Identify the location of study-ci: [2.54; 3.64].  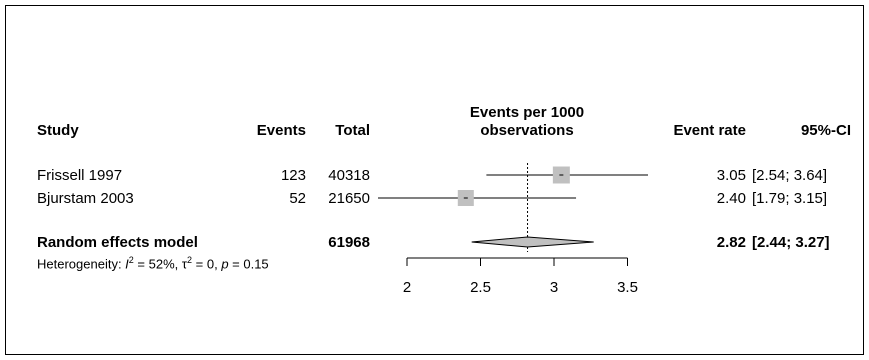
(790, 175).